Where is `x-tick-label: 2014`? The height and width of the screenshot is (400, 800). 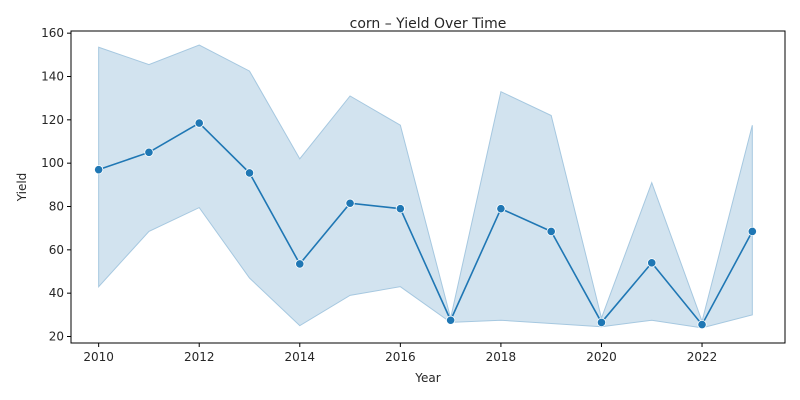
x-tick-label: 2014 is located at coordinates (300, 357).